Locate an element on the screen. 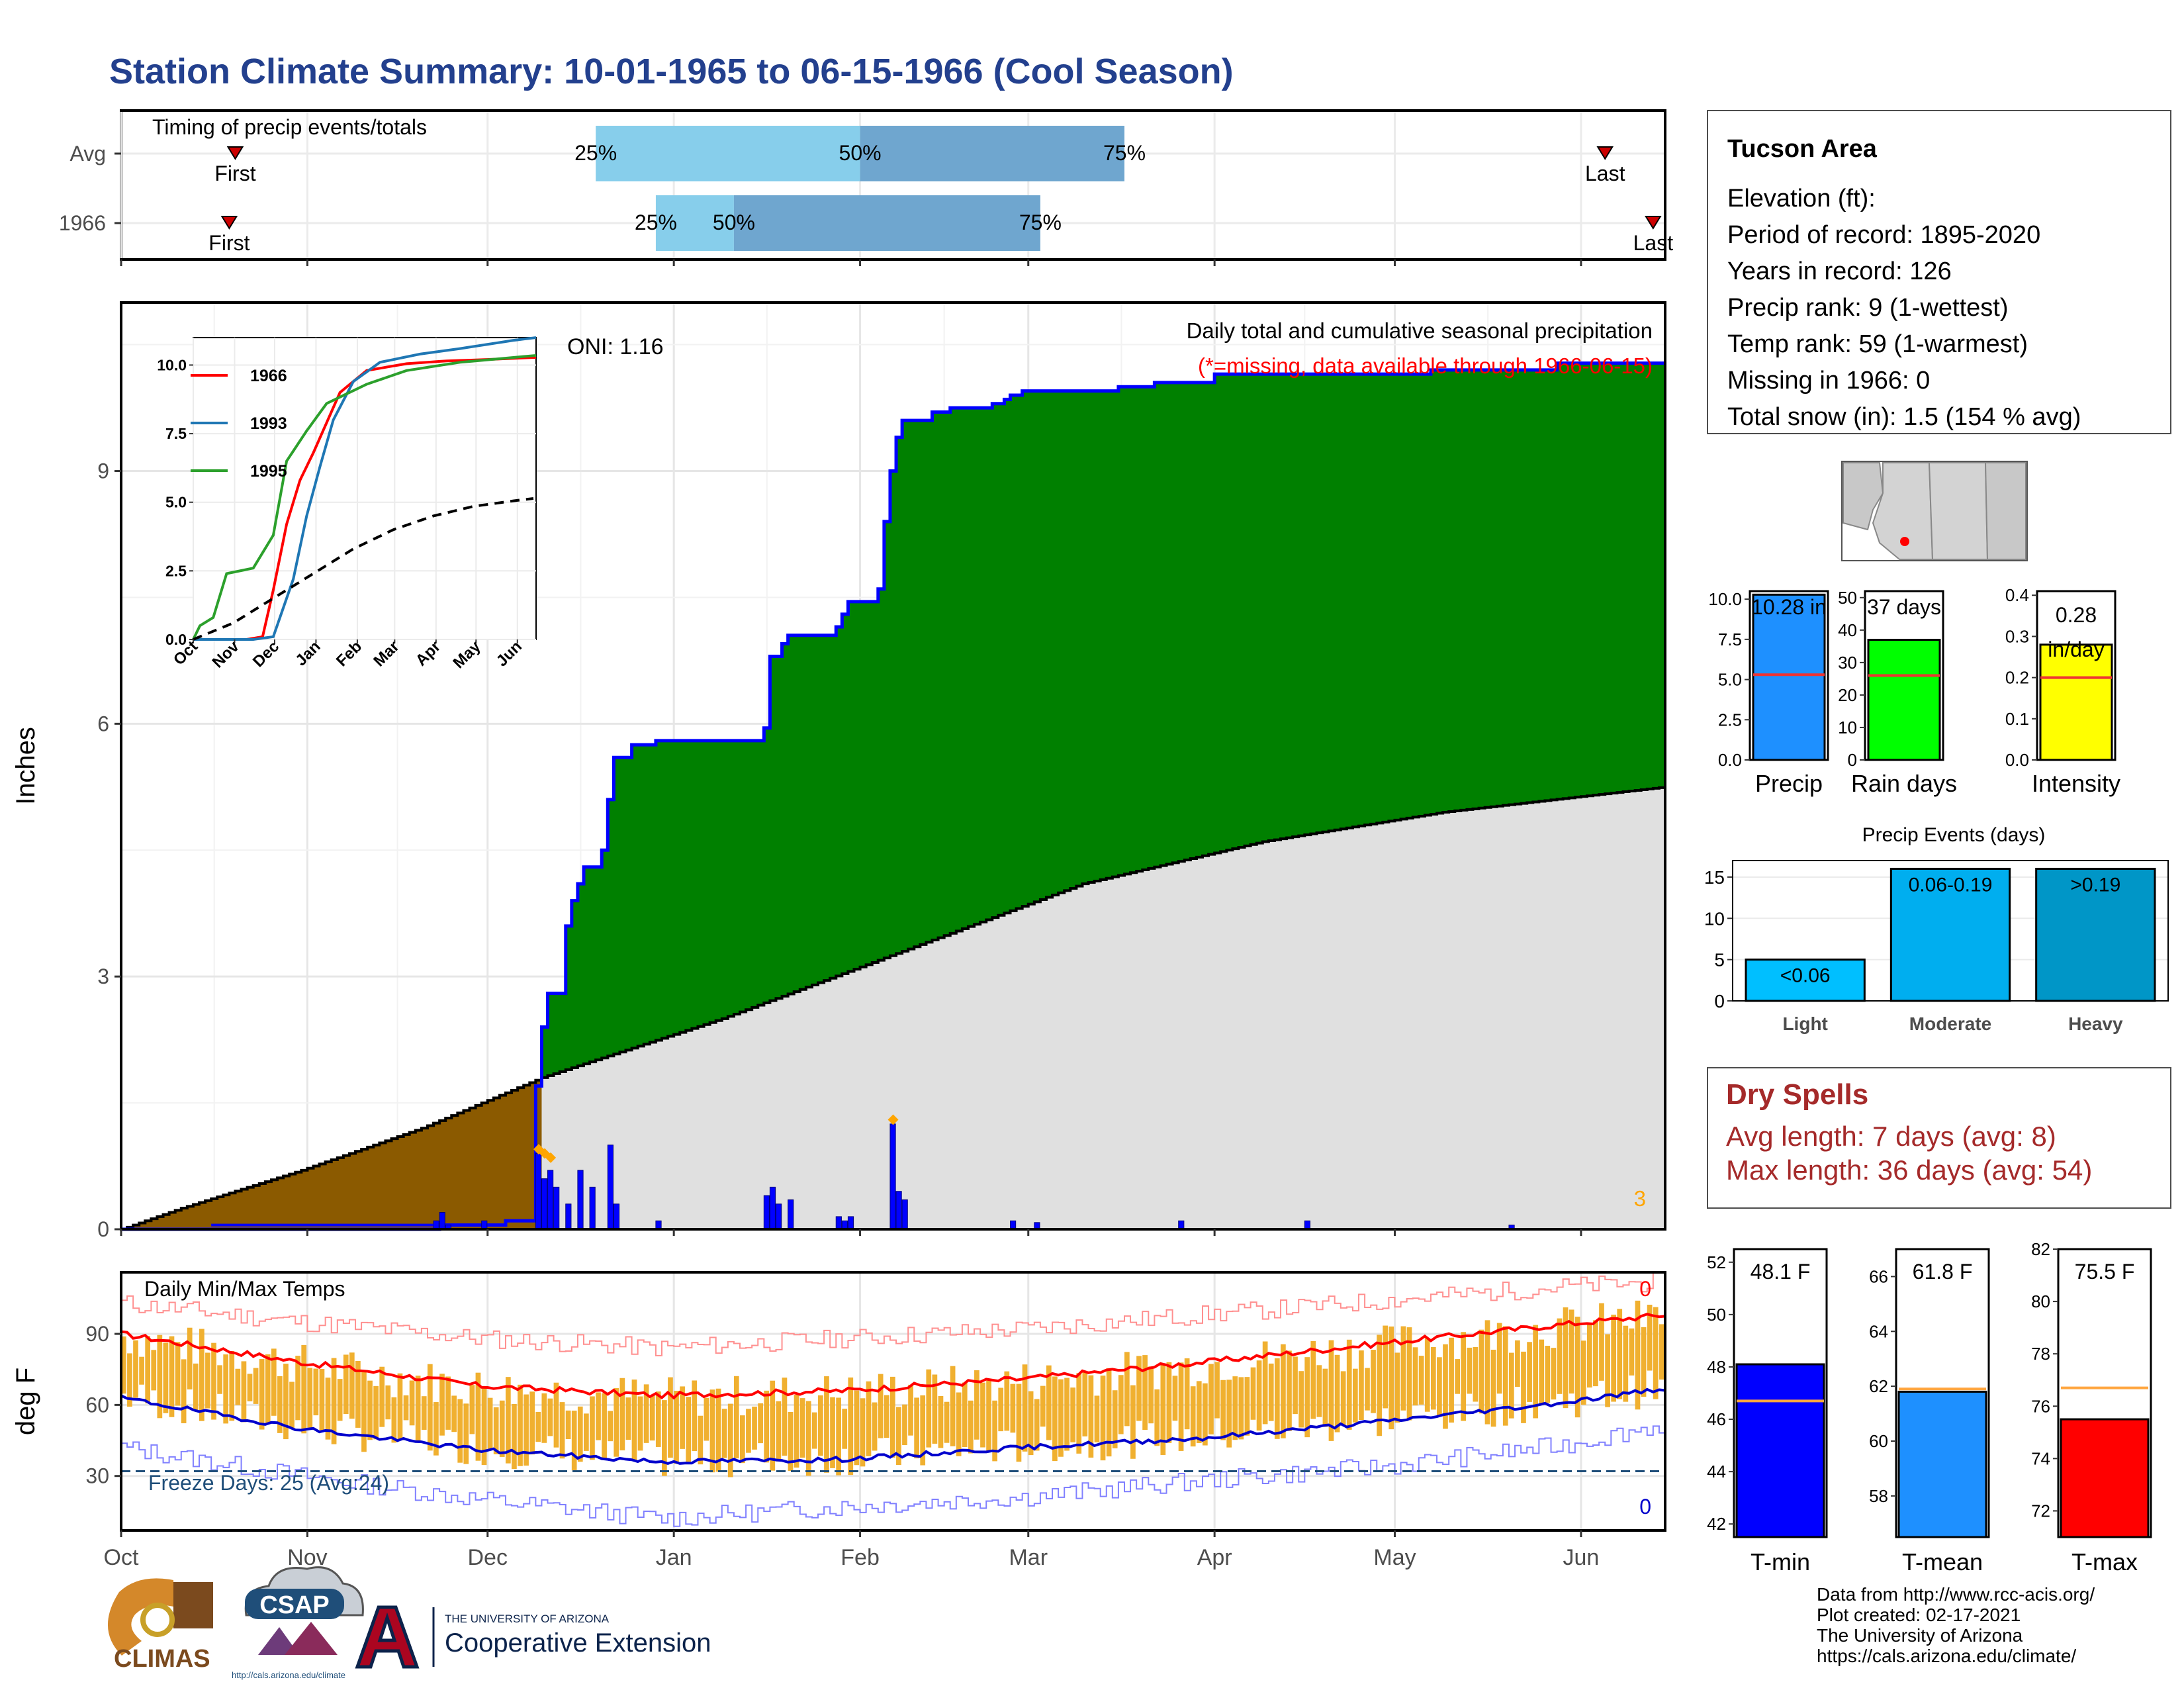 The height and width of the screenshot is (1688, 2184). temp-summary-y-tick-label: 60 is located at coordinates (1878, 1441).